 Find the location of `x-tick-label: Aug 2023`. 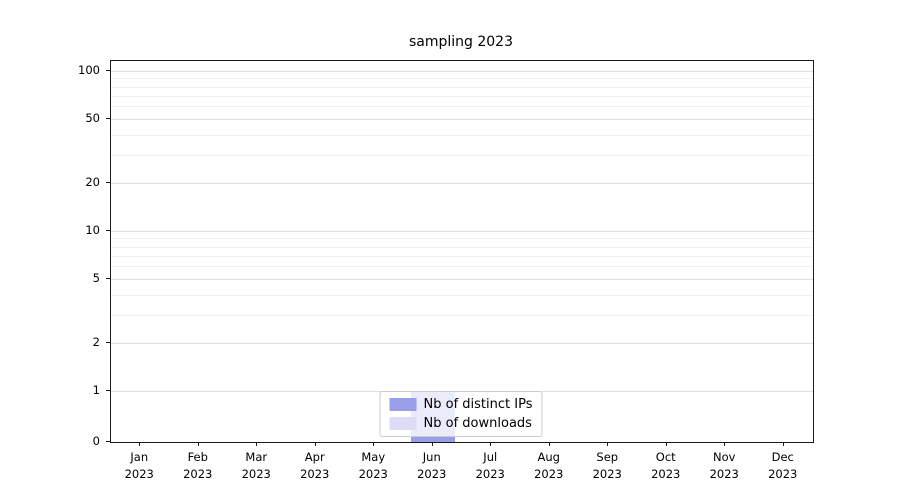

x-tick-label: Aug 2023 is located at coordinates (549, 465).